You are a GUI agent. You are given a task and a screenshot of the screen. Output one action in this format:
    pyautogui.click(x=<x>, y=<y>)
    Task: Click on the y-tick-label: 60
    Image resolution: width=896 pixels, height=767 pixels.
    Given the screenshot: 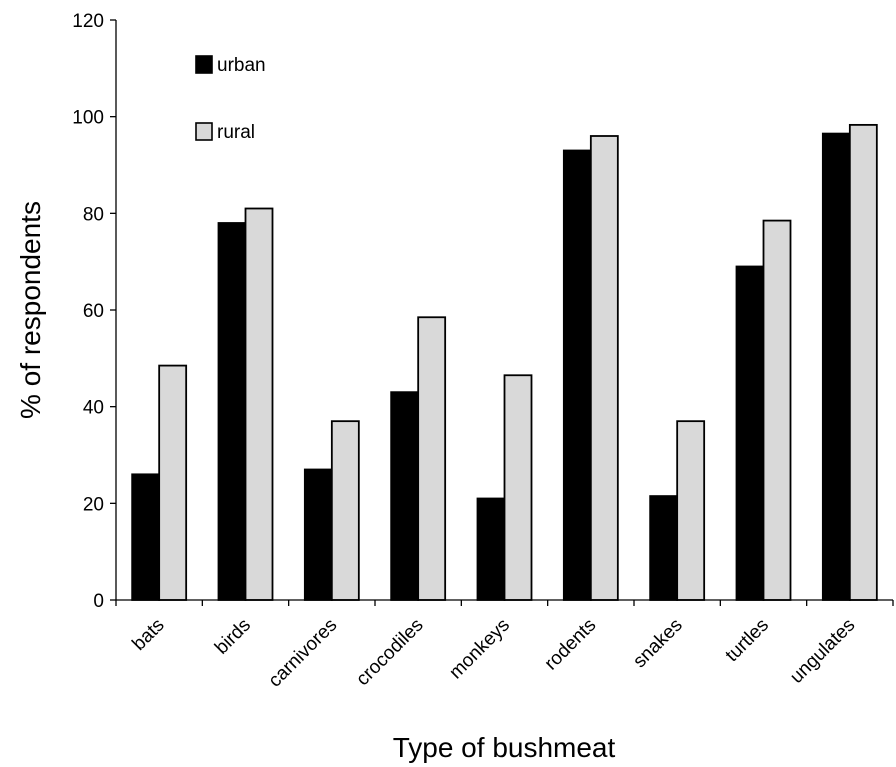 What is the action you would take?
    pyautogui.click(x=93, y=311)
    